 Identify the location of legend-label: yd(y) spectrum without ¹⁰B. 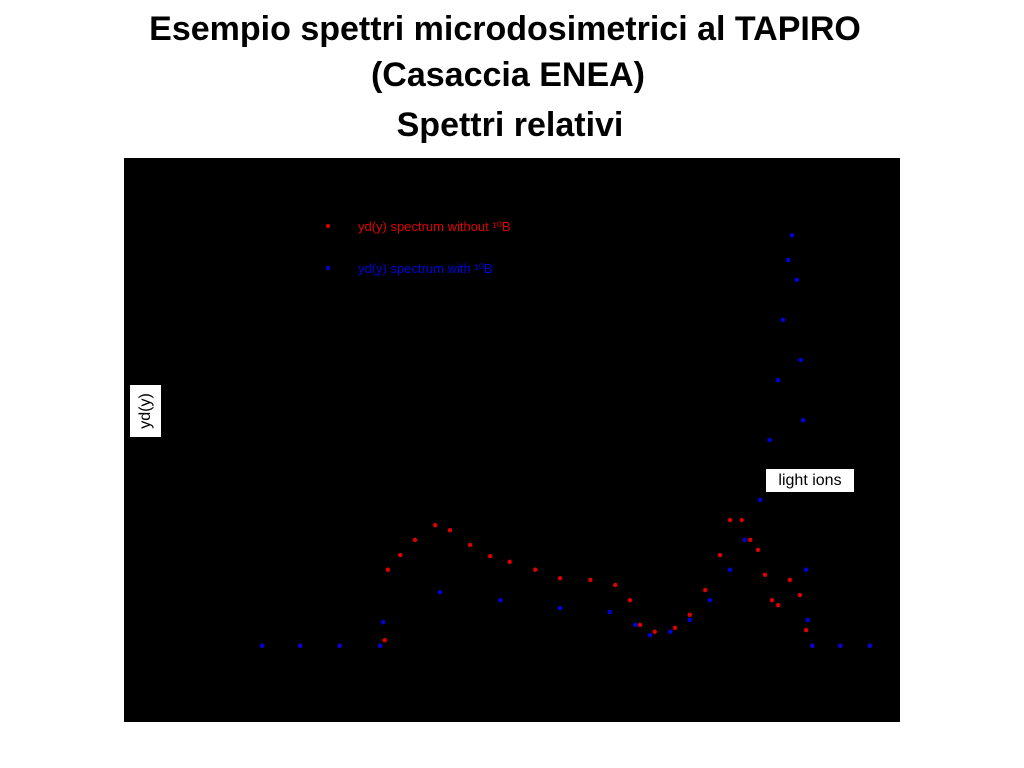
(434, 226).